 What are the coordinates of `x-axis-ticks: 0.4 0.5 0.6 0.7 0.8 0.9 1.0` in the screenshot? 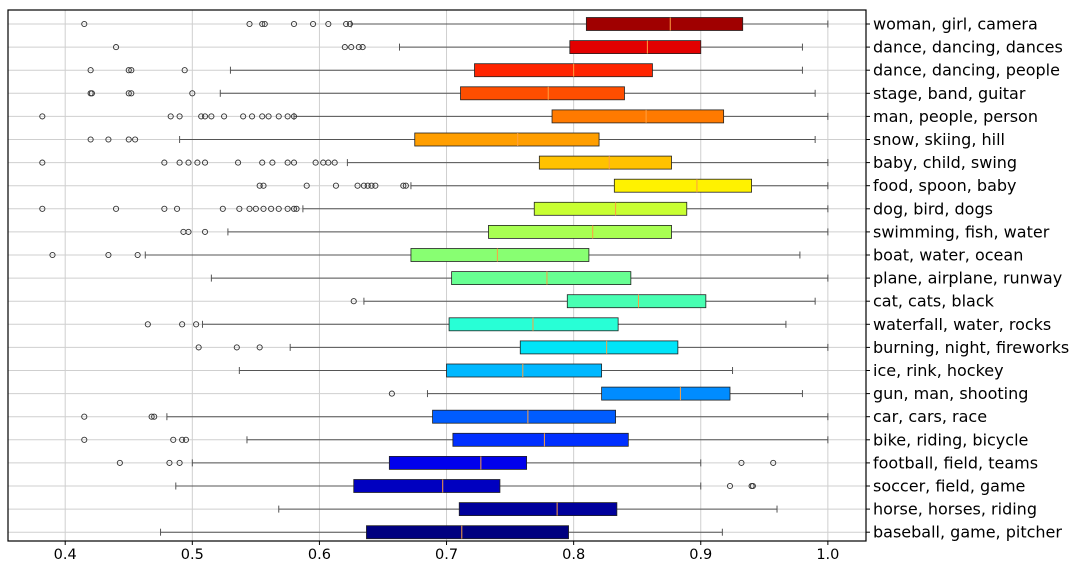 It's located at (446, 551).